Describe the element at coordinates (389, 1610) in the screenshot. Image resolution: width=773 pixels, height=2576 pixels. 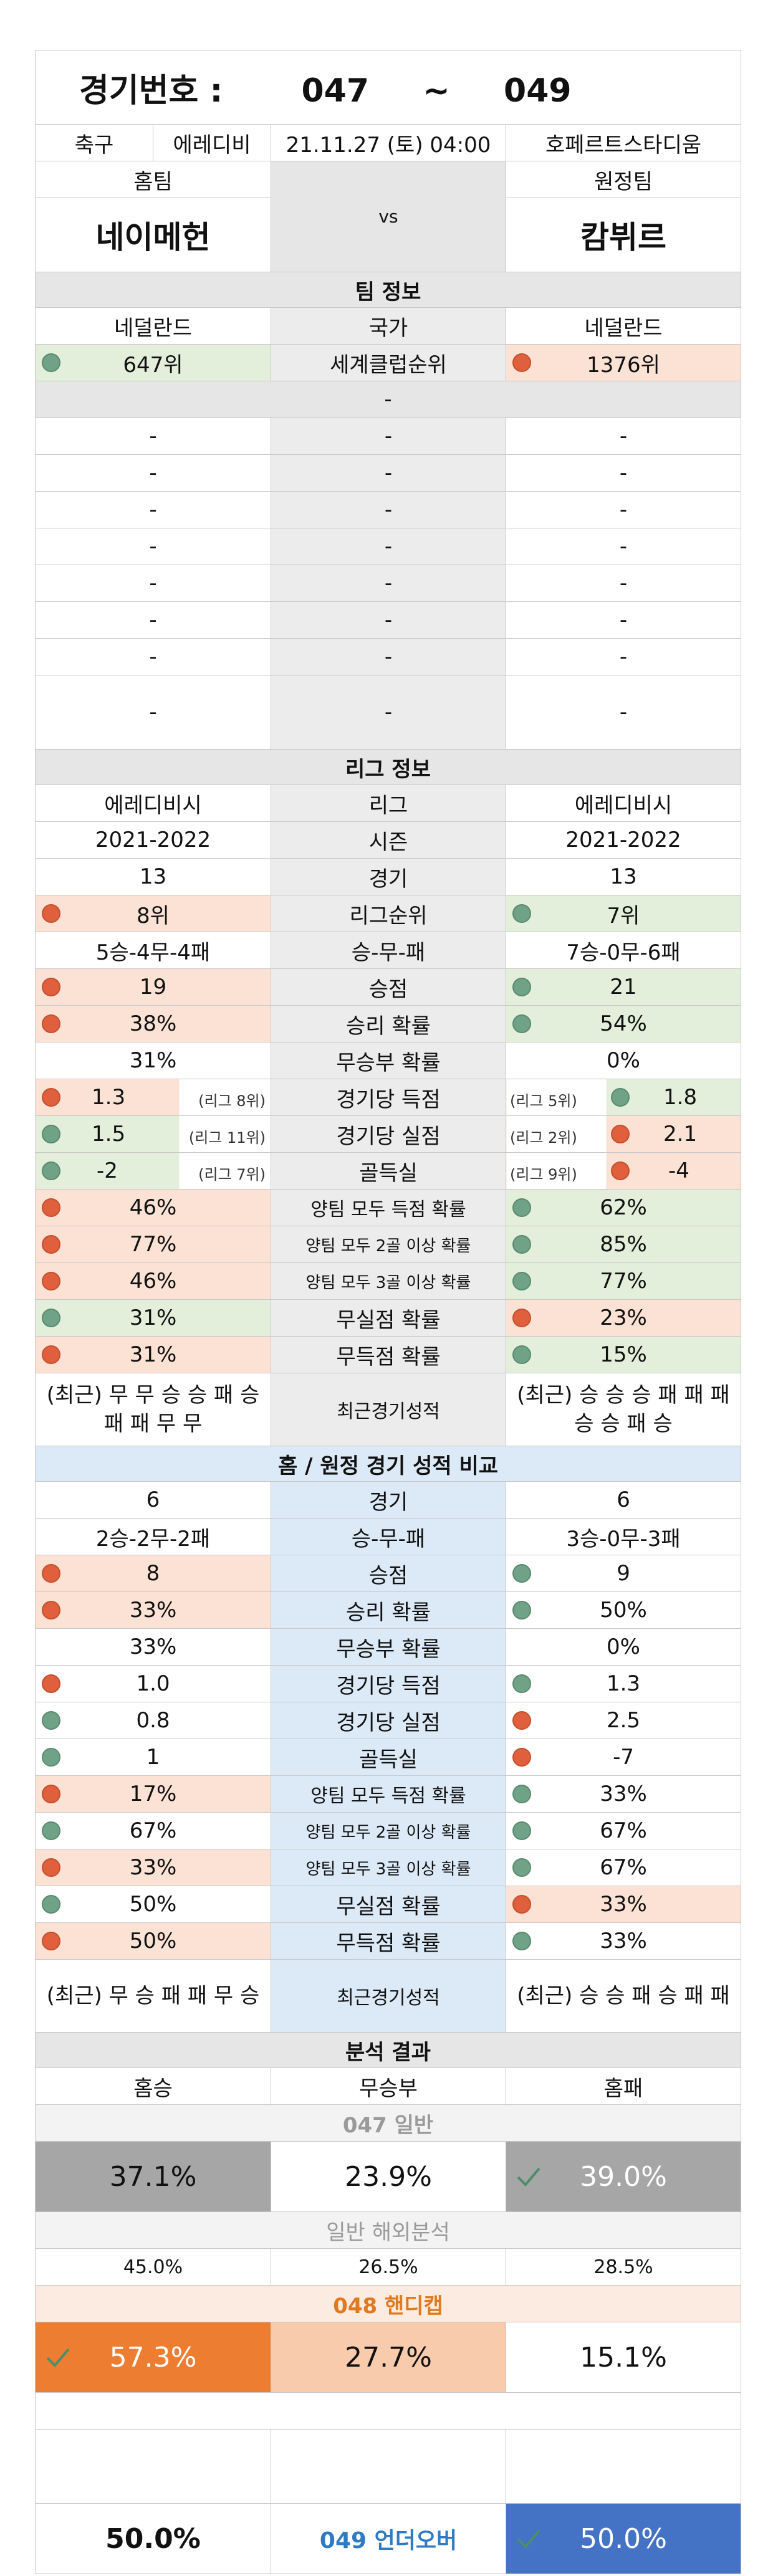
I see `venue-win-prob-label: 승리 확률` at that location.